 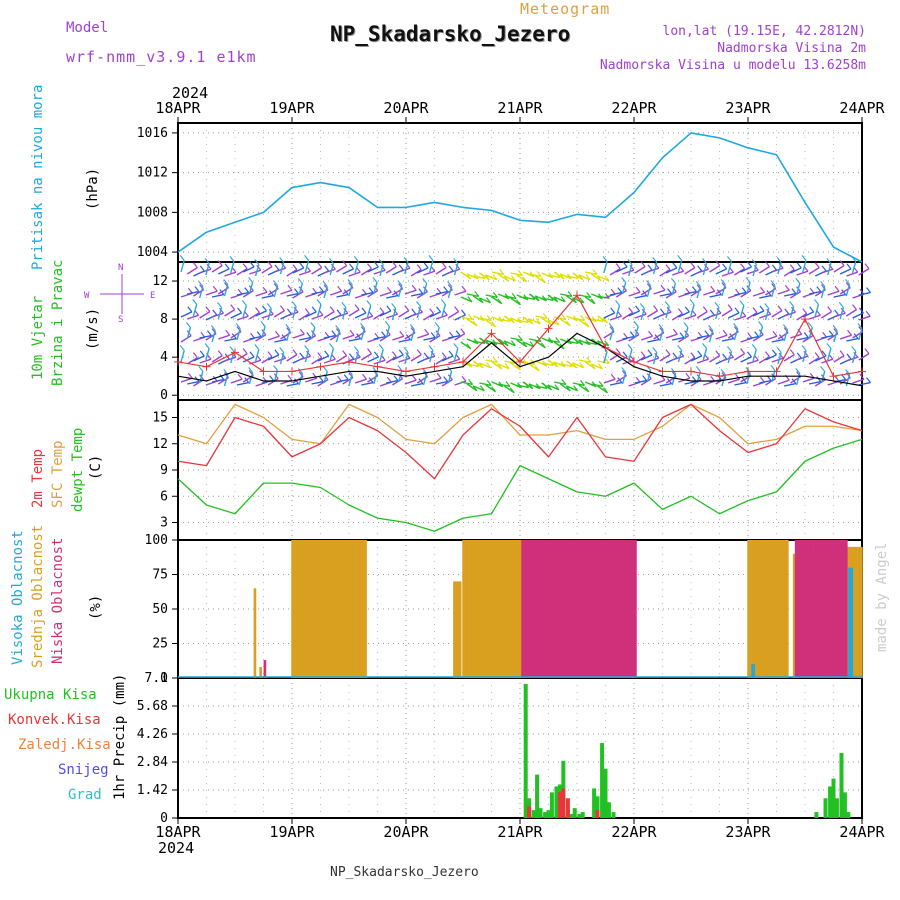 I want to click on precip-label-total: Ukupna Kisa, so click(x=50, y=695).